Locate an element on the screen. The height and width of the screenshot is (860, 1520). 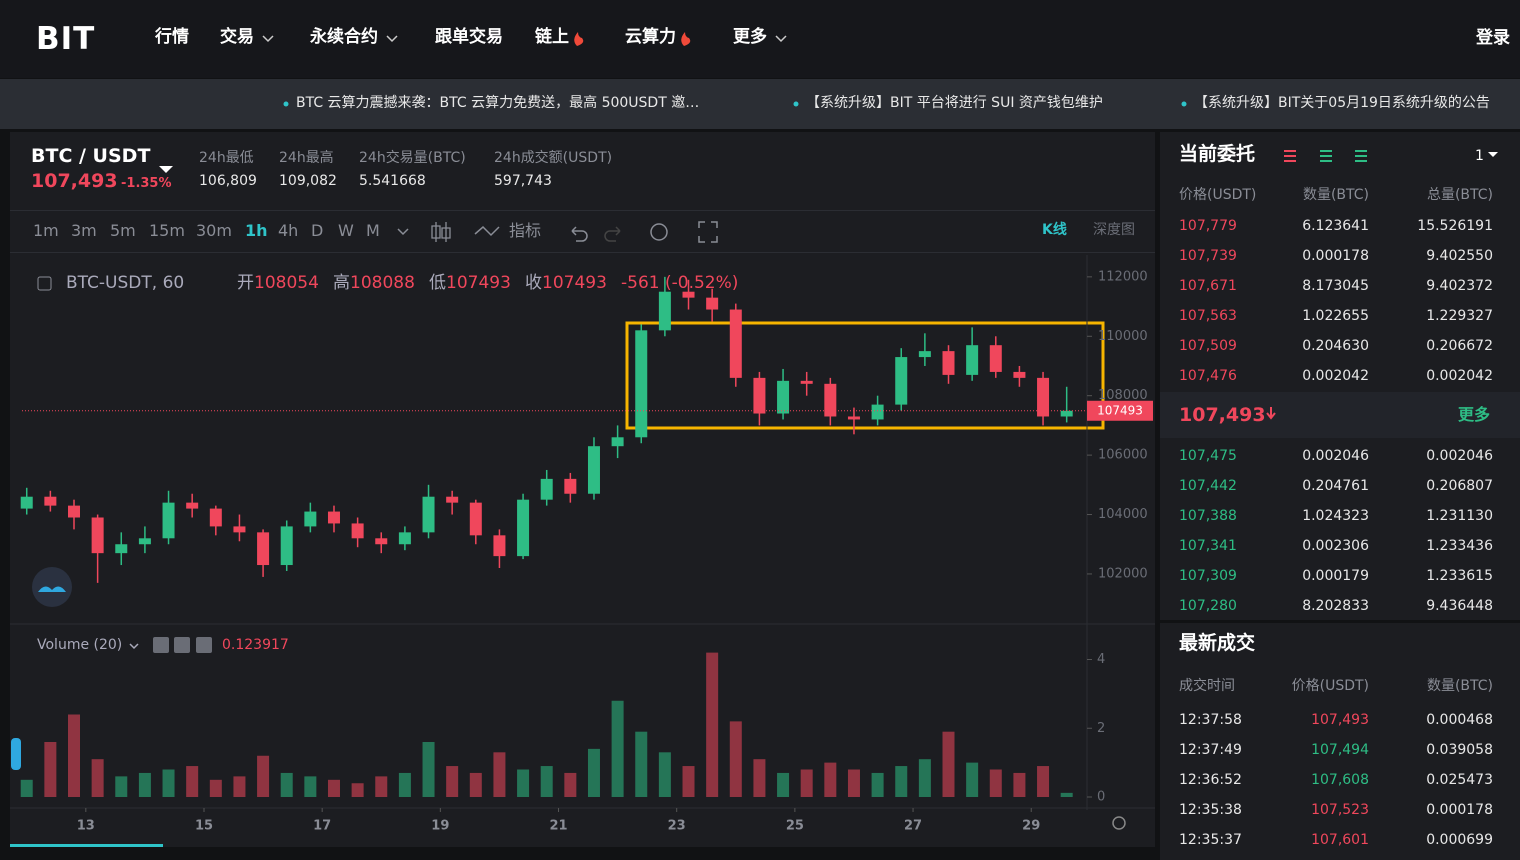
pair-dropdown is located at coordinates (166, 169).